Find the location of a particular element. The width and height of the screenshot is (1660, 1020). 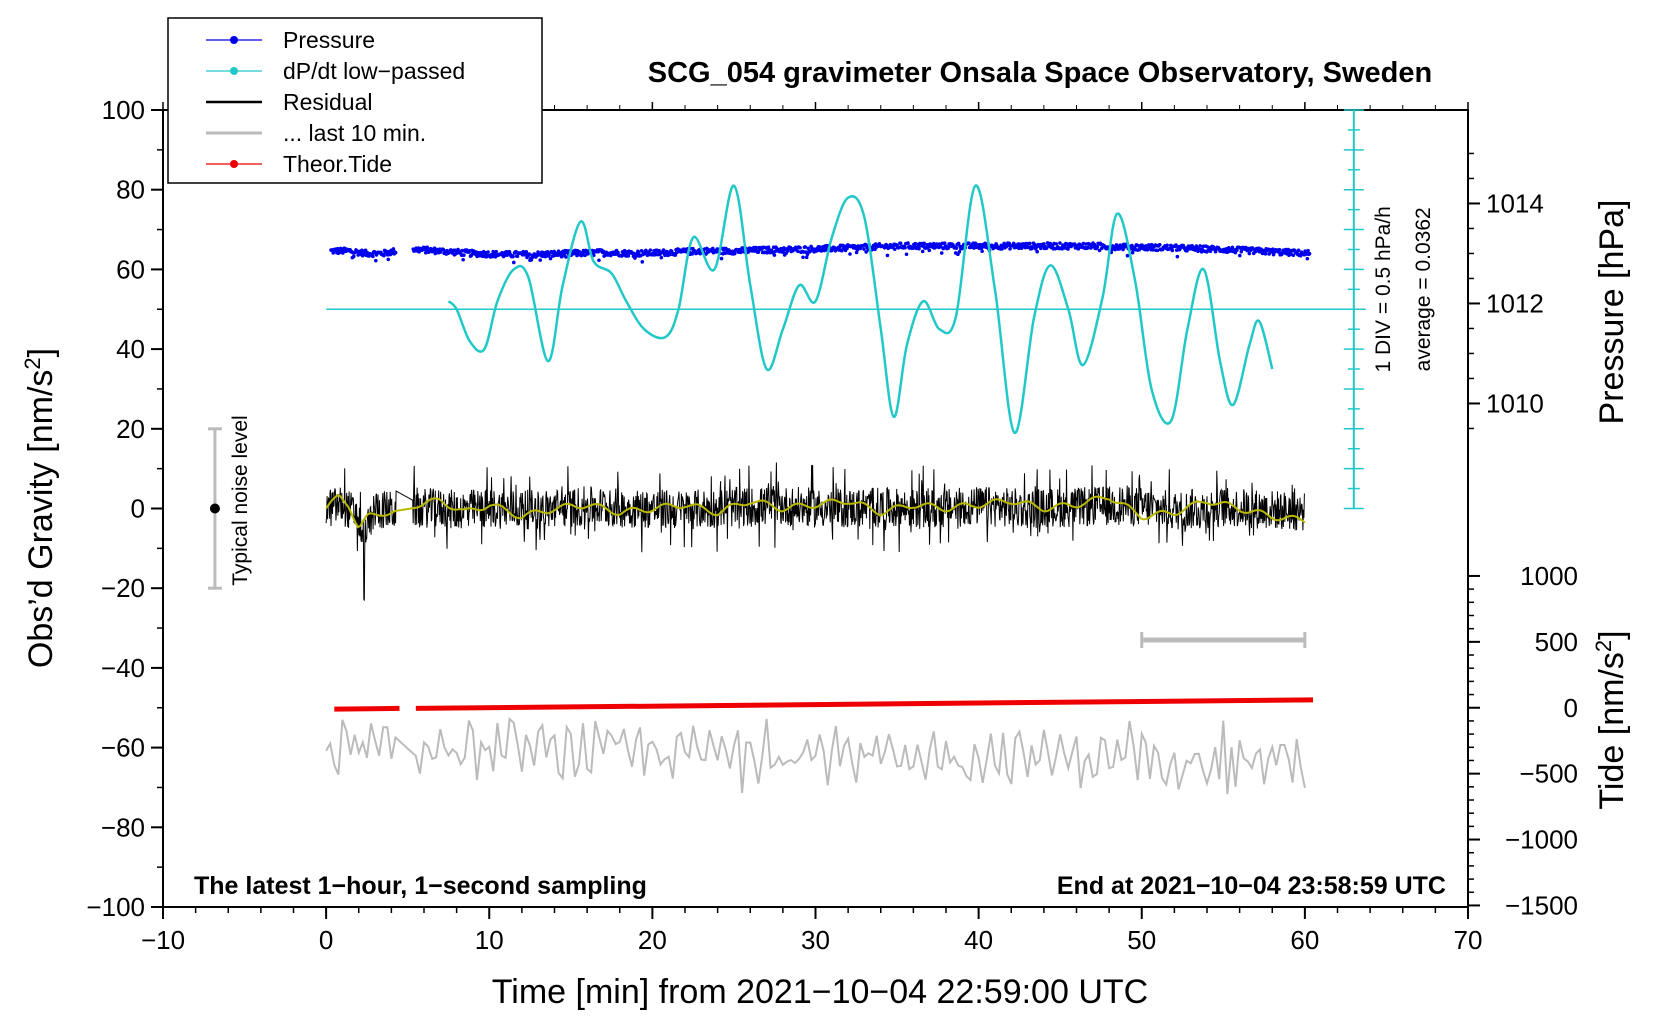

x-tick-label: 20 is located at coordinates (652, 940).